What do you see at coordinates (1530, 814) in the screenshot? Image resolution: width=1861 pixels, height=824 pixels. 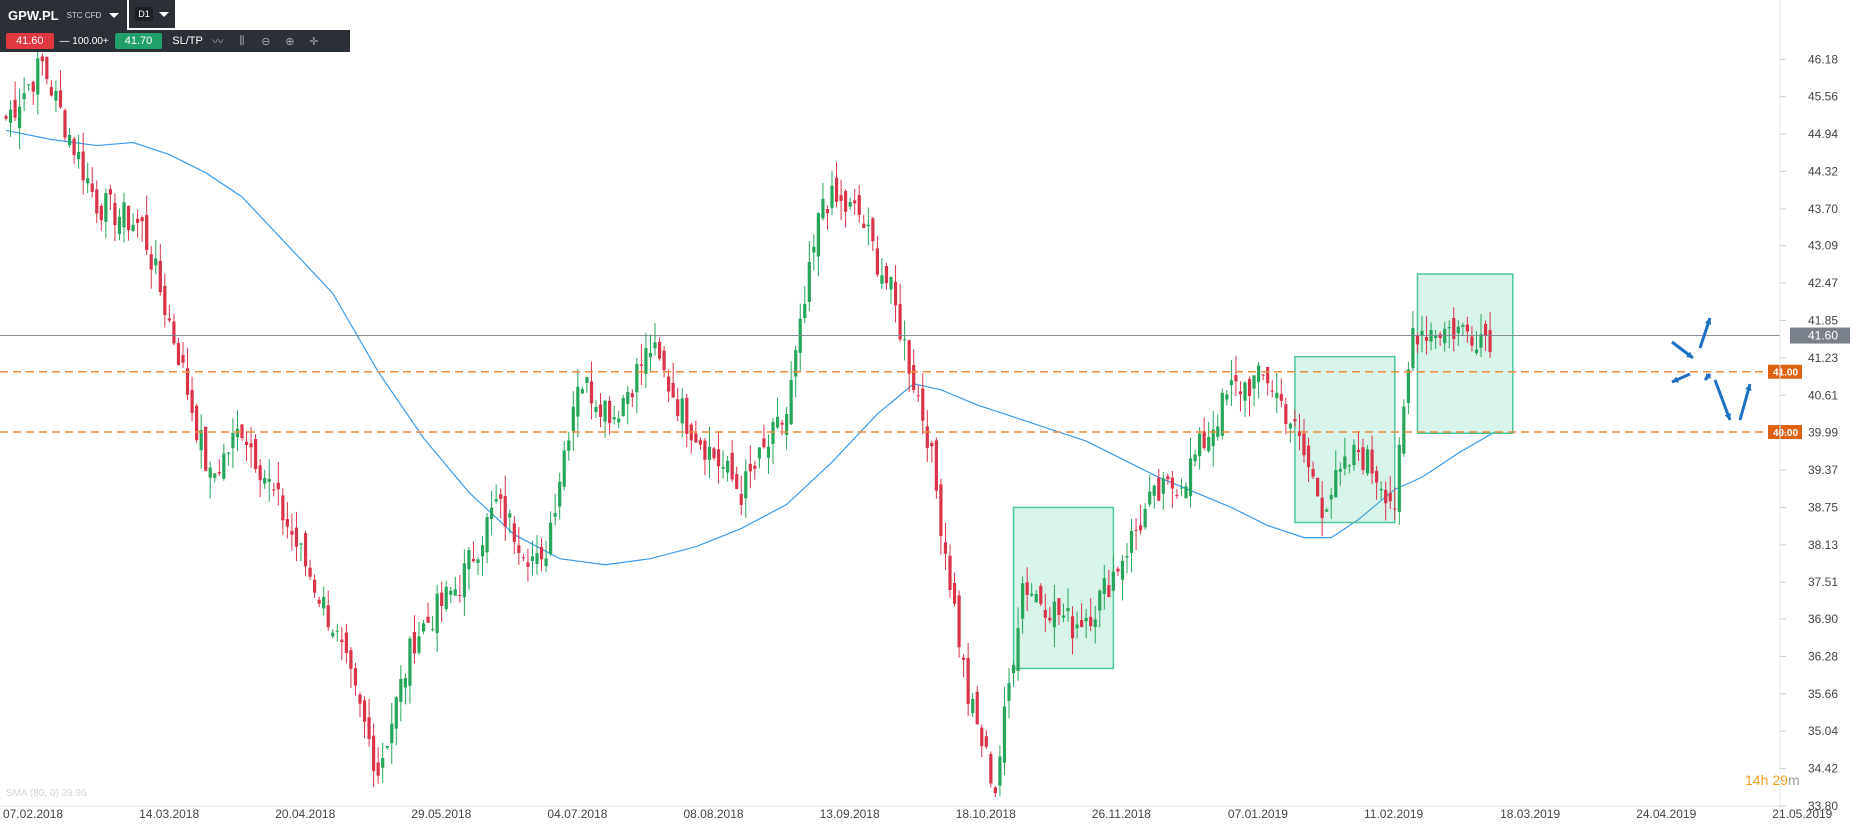 I see `x-tick-label: 18.03.2019` at bounding box center [1530, 814].